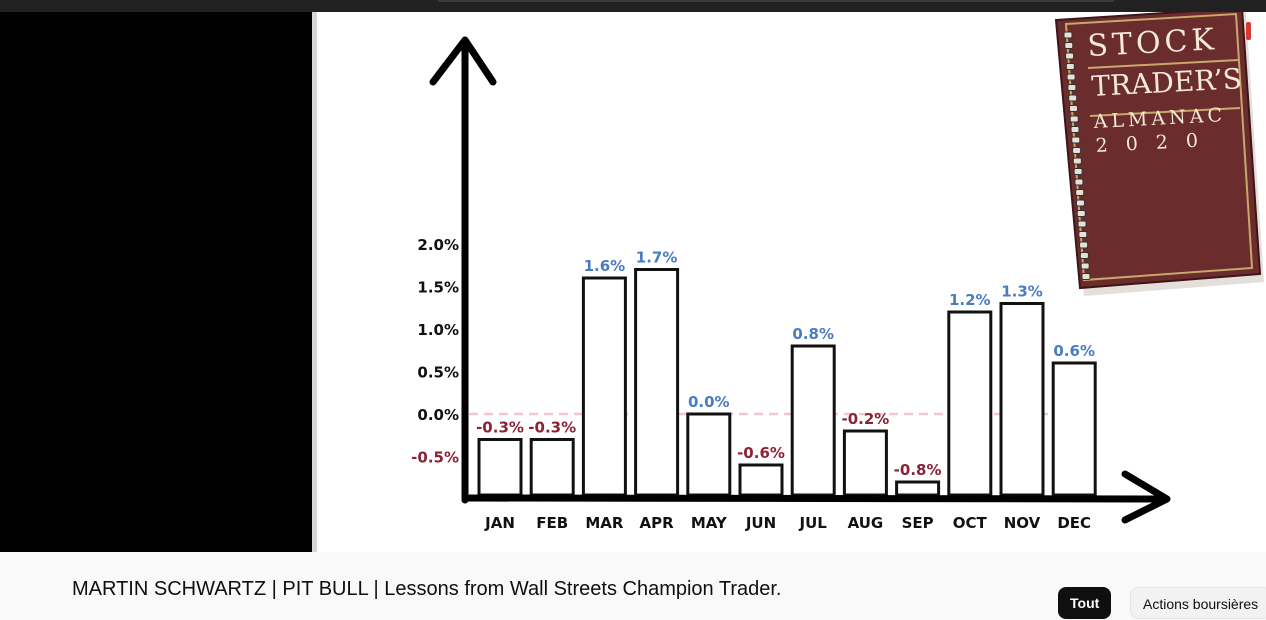  What do you see at coordinates (866, 523) in the screenshot?
I see `x-tick-aug: AUG` at bounding box center [866, 523].